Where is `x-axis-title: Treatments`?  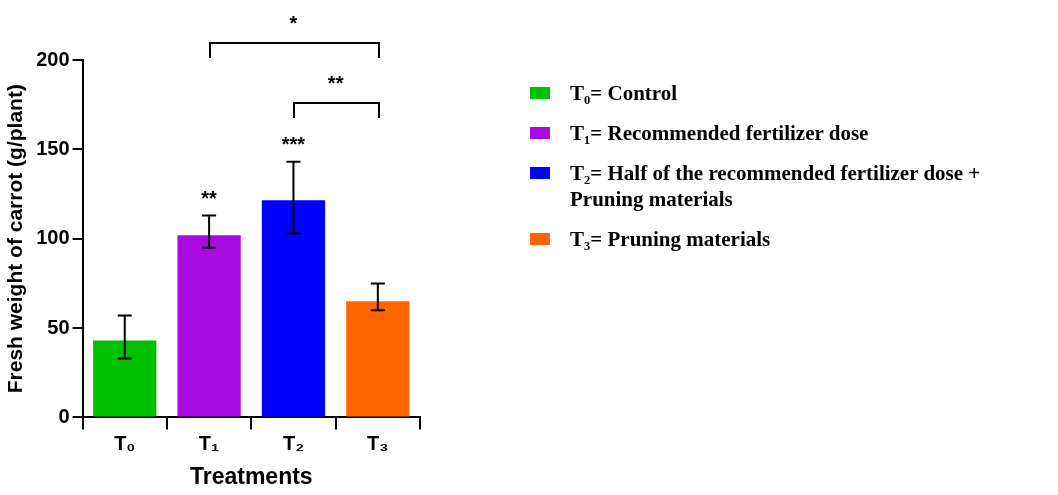
x-axis-title: Treatments is located at coordinates (251, 475).